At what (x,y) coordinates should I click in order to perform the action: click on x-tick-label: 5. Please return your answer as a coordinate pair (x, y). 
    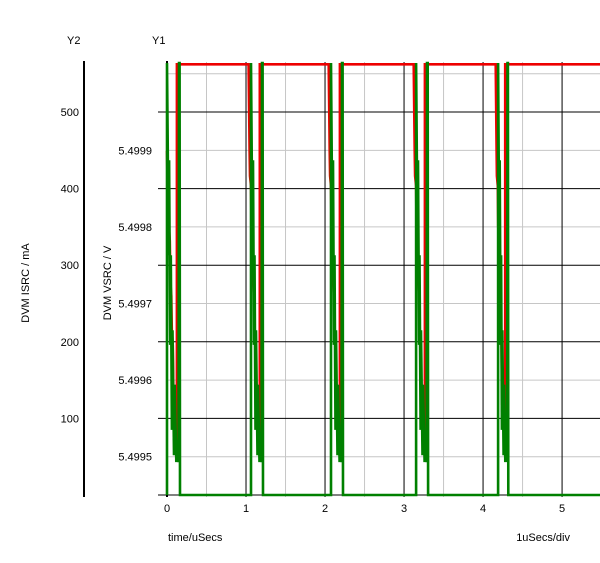
    Looking at the image, I should click on (562, 509).